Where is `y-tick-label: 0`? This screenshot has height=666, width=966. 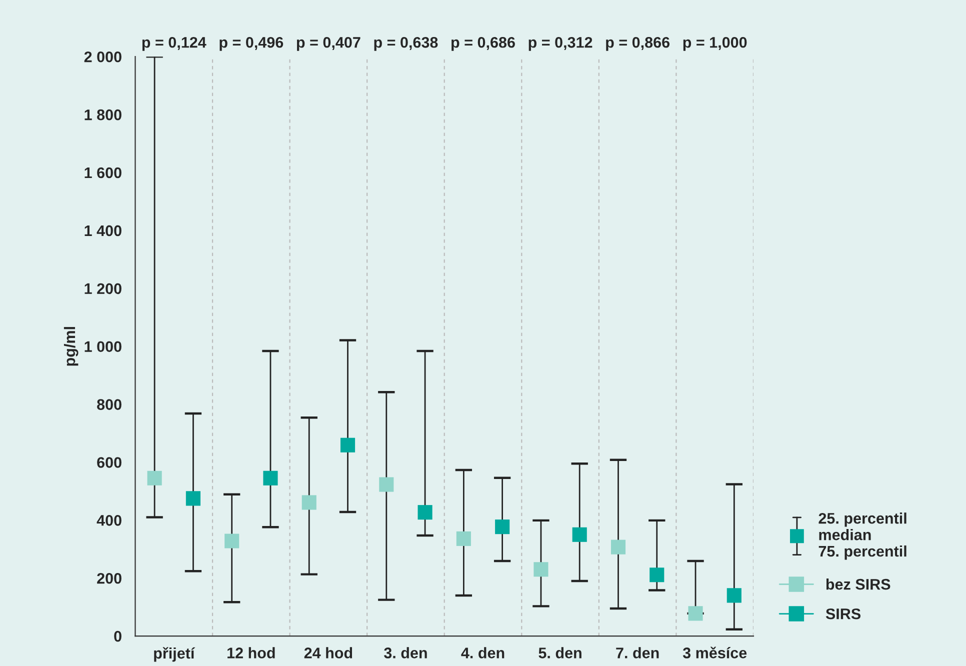 y-tick-label: 0 is located at coordinates (118, 636).